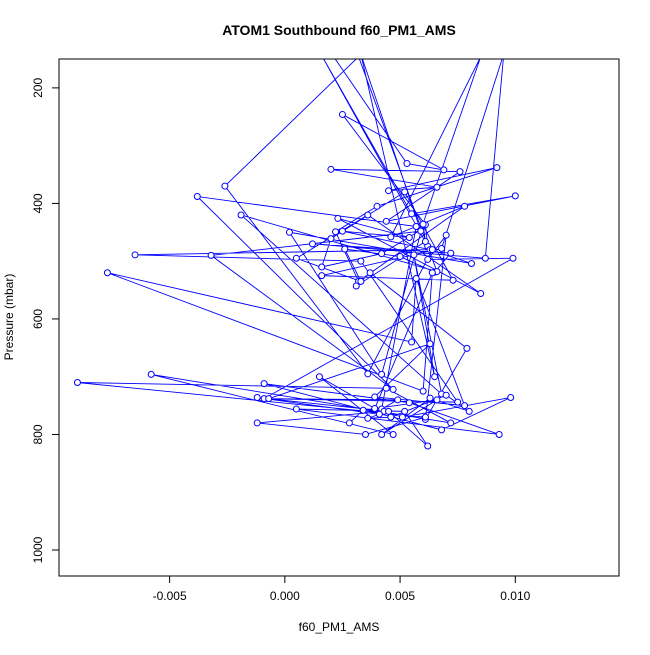  I want to click on y-tick-label: 1000, so click(38, 549).